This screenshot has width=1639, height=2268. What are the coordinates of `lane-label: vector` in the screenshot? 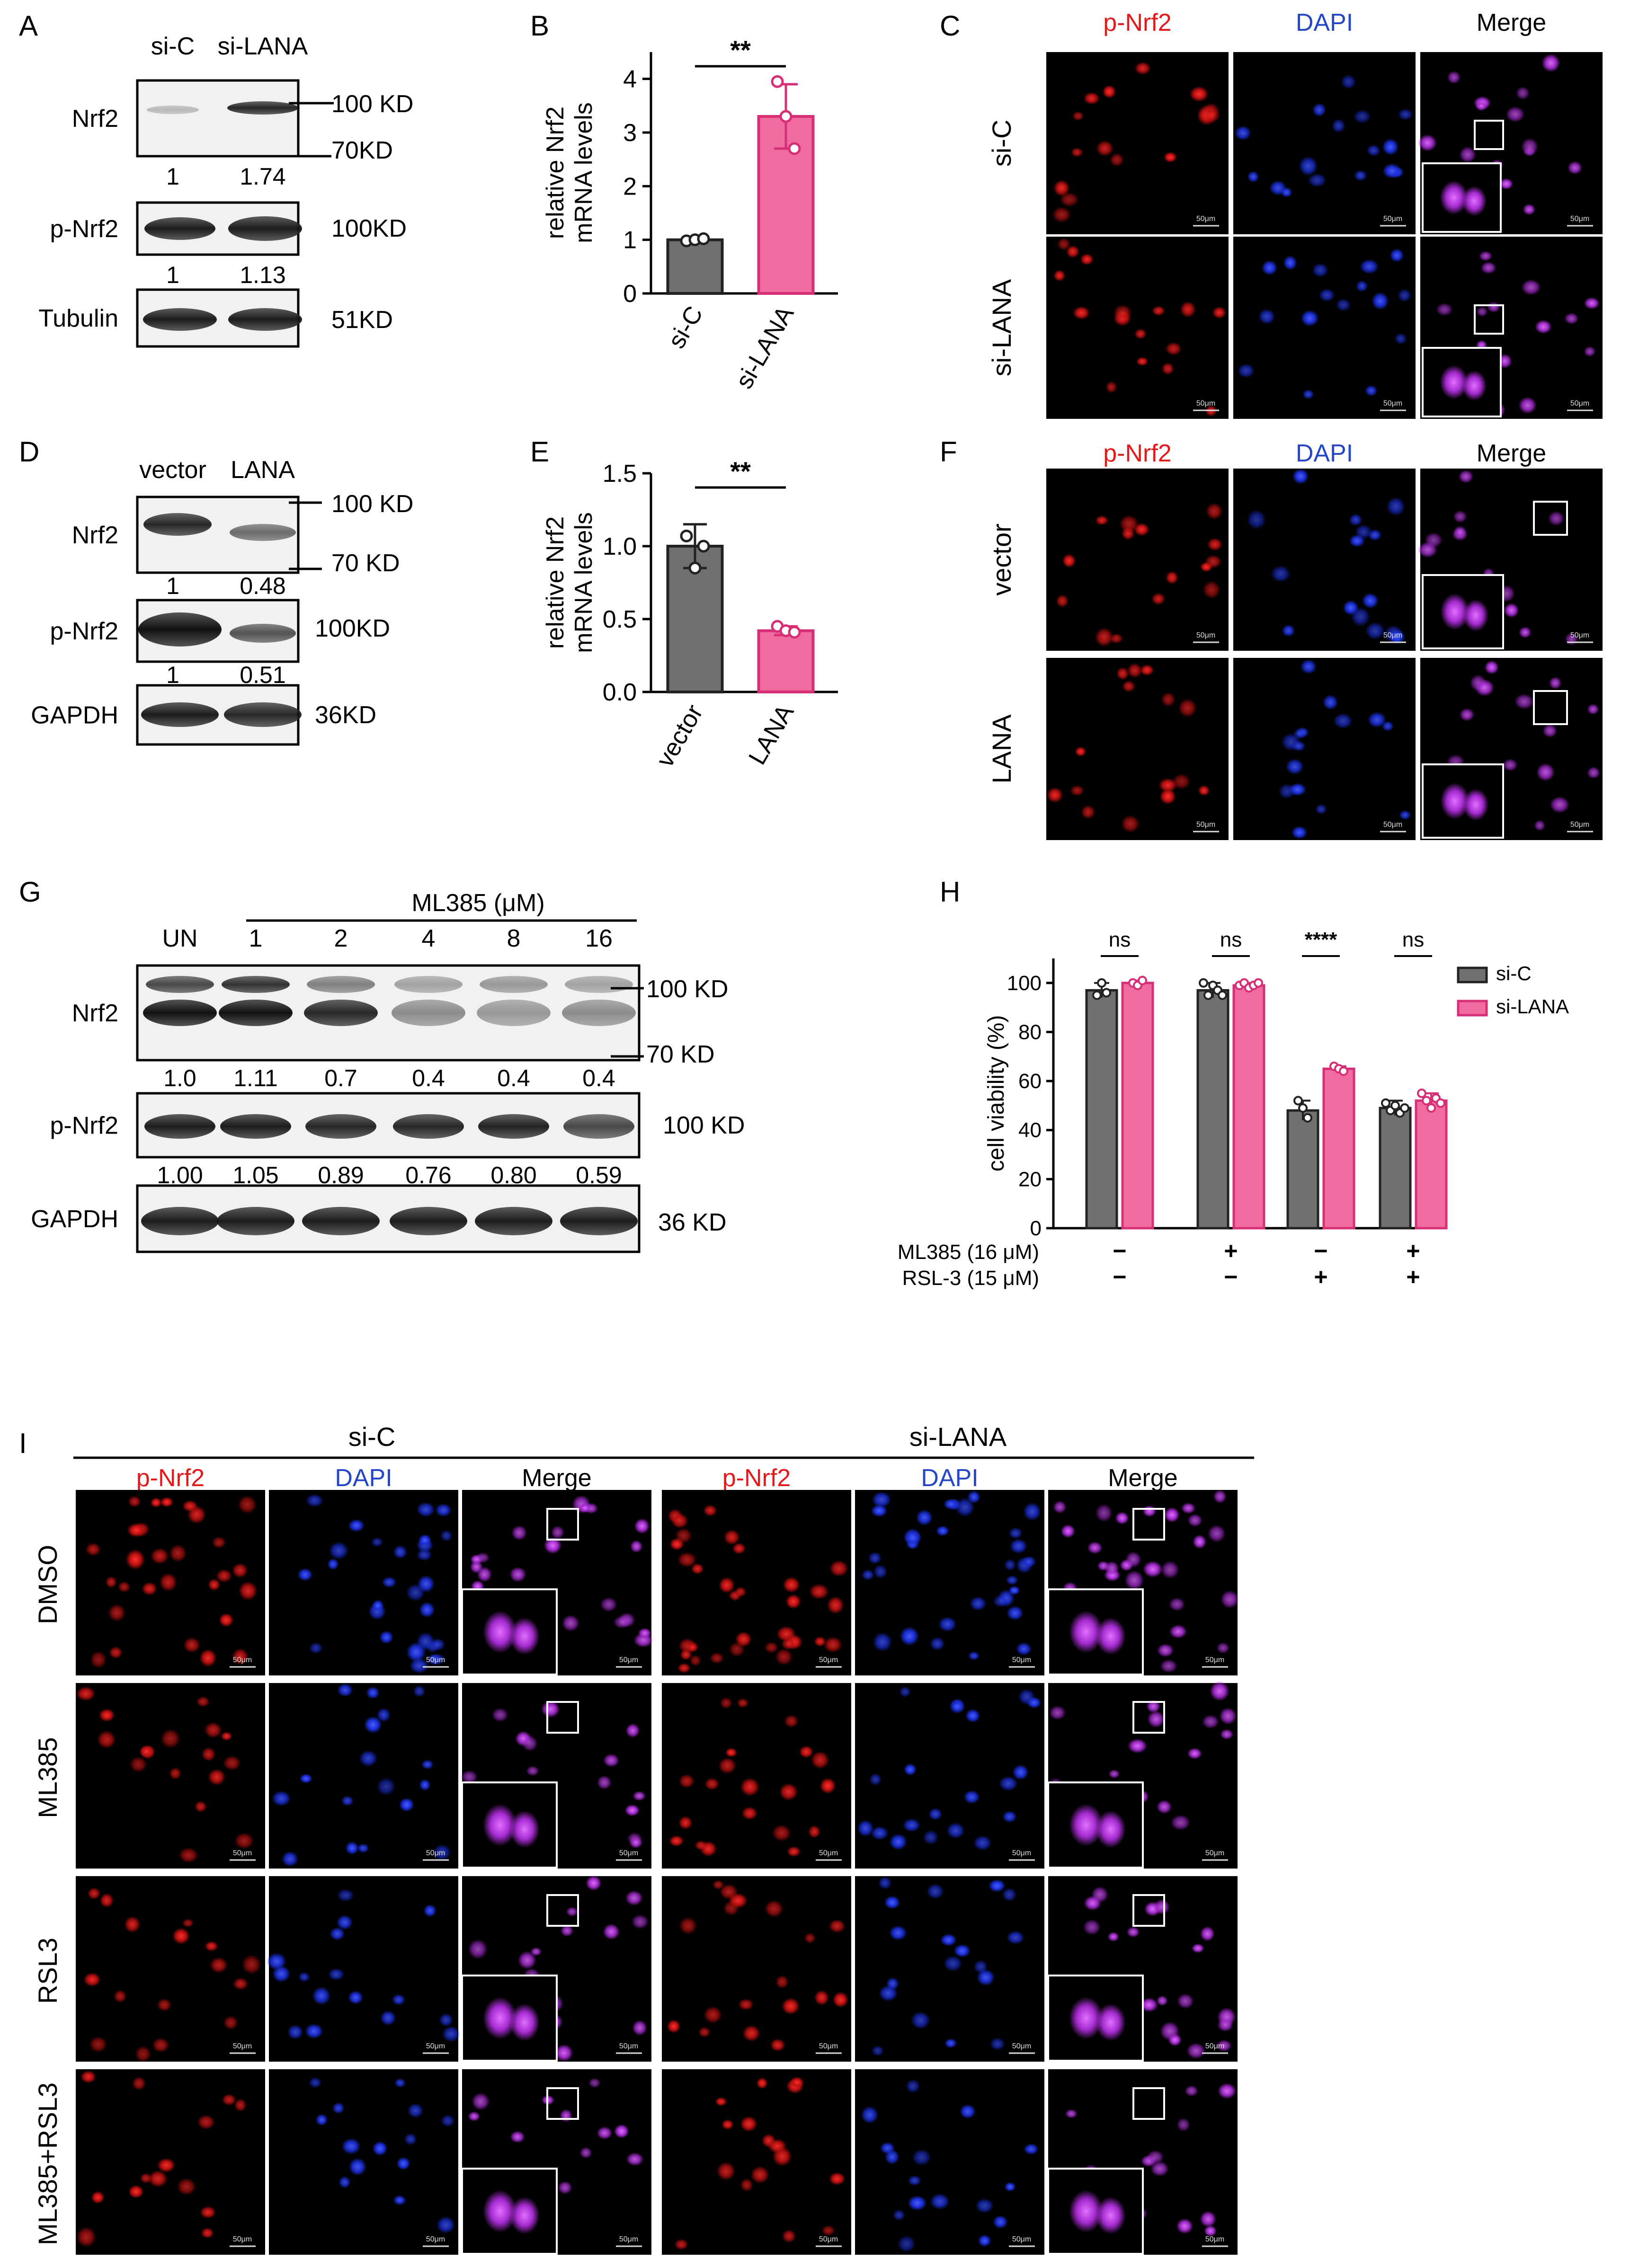 It's located at (173, 470).